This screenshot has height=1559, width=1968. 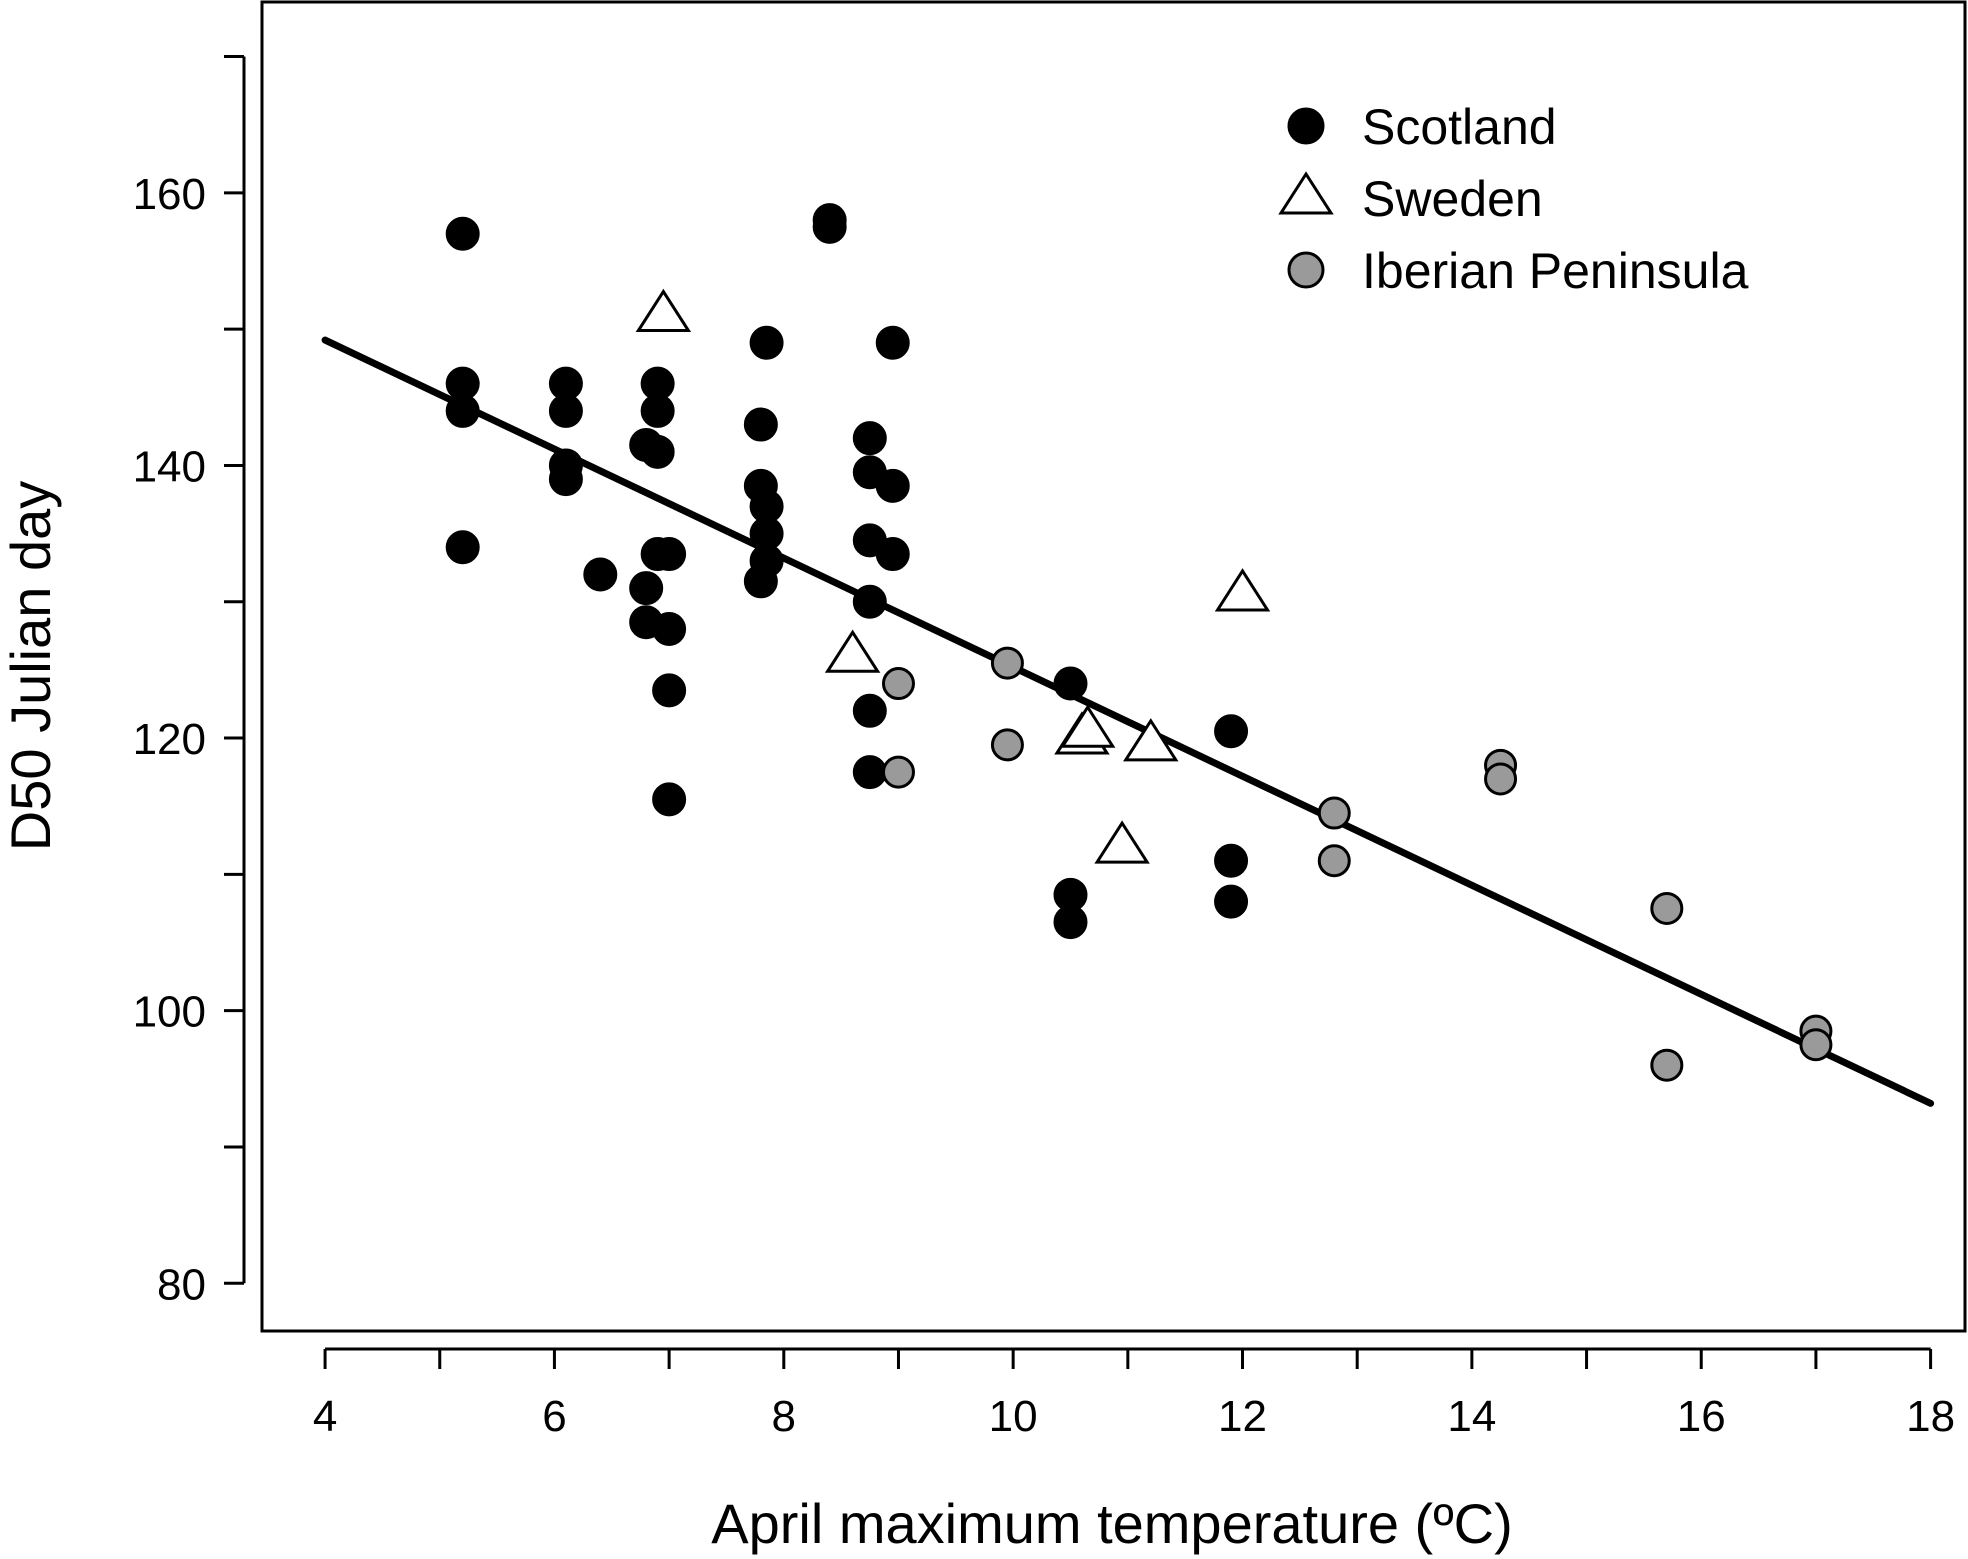 What do you see at coordinates (1112, 1523) in the screenshot?
I see `x-axis-title: April maximum temperature (ºC)` at bounding box center [1112, 1523].